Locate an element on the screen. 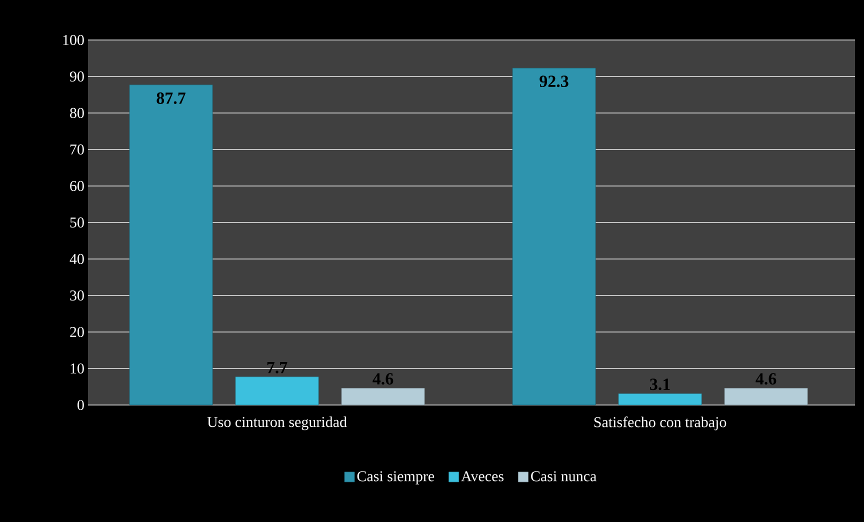 The height and width of the screenshot is (522, 864). x-tick-label: Uso cinturon seguridad is located at coordinates (277, 423).